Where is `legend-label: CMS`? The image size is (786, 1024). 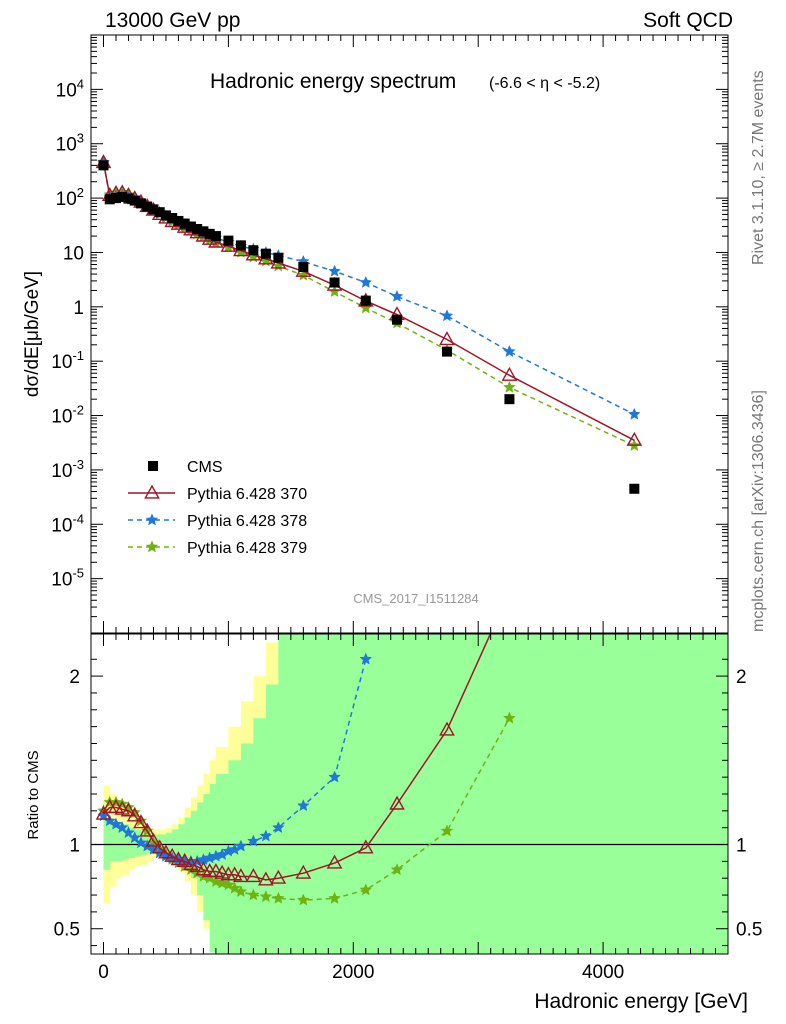 legend-label: CMS is located at coordinates (205, 467).